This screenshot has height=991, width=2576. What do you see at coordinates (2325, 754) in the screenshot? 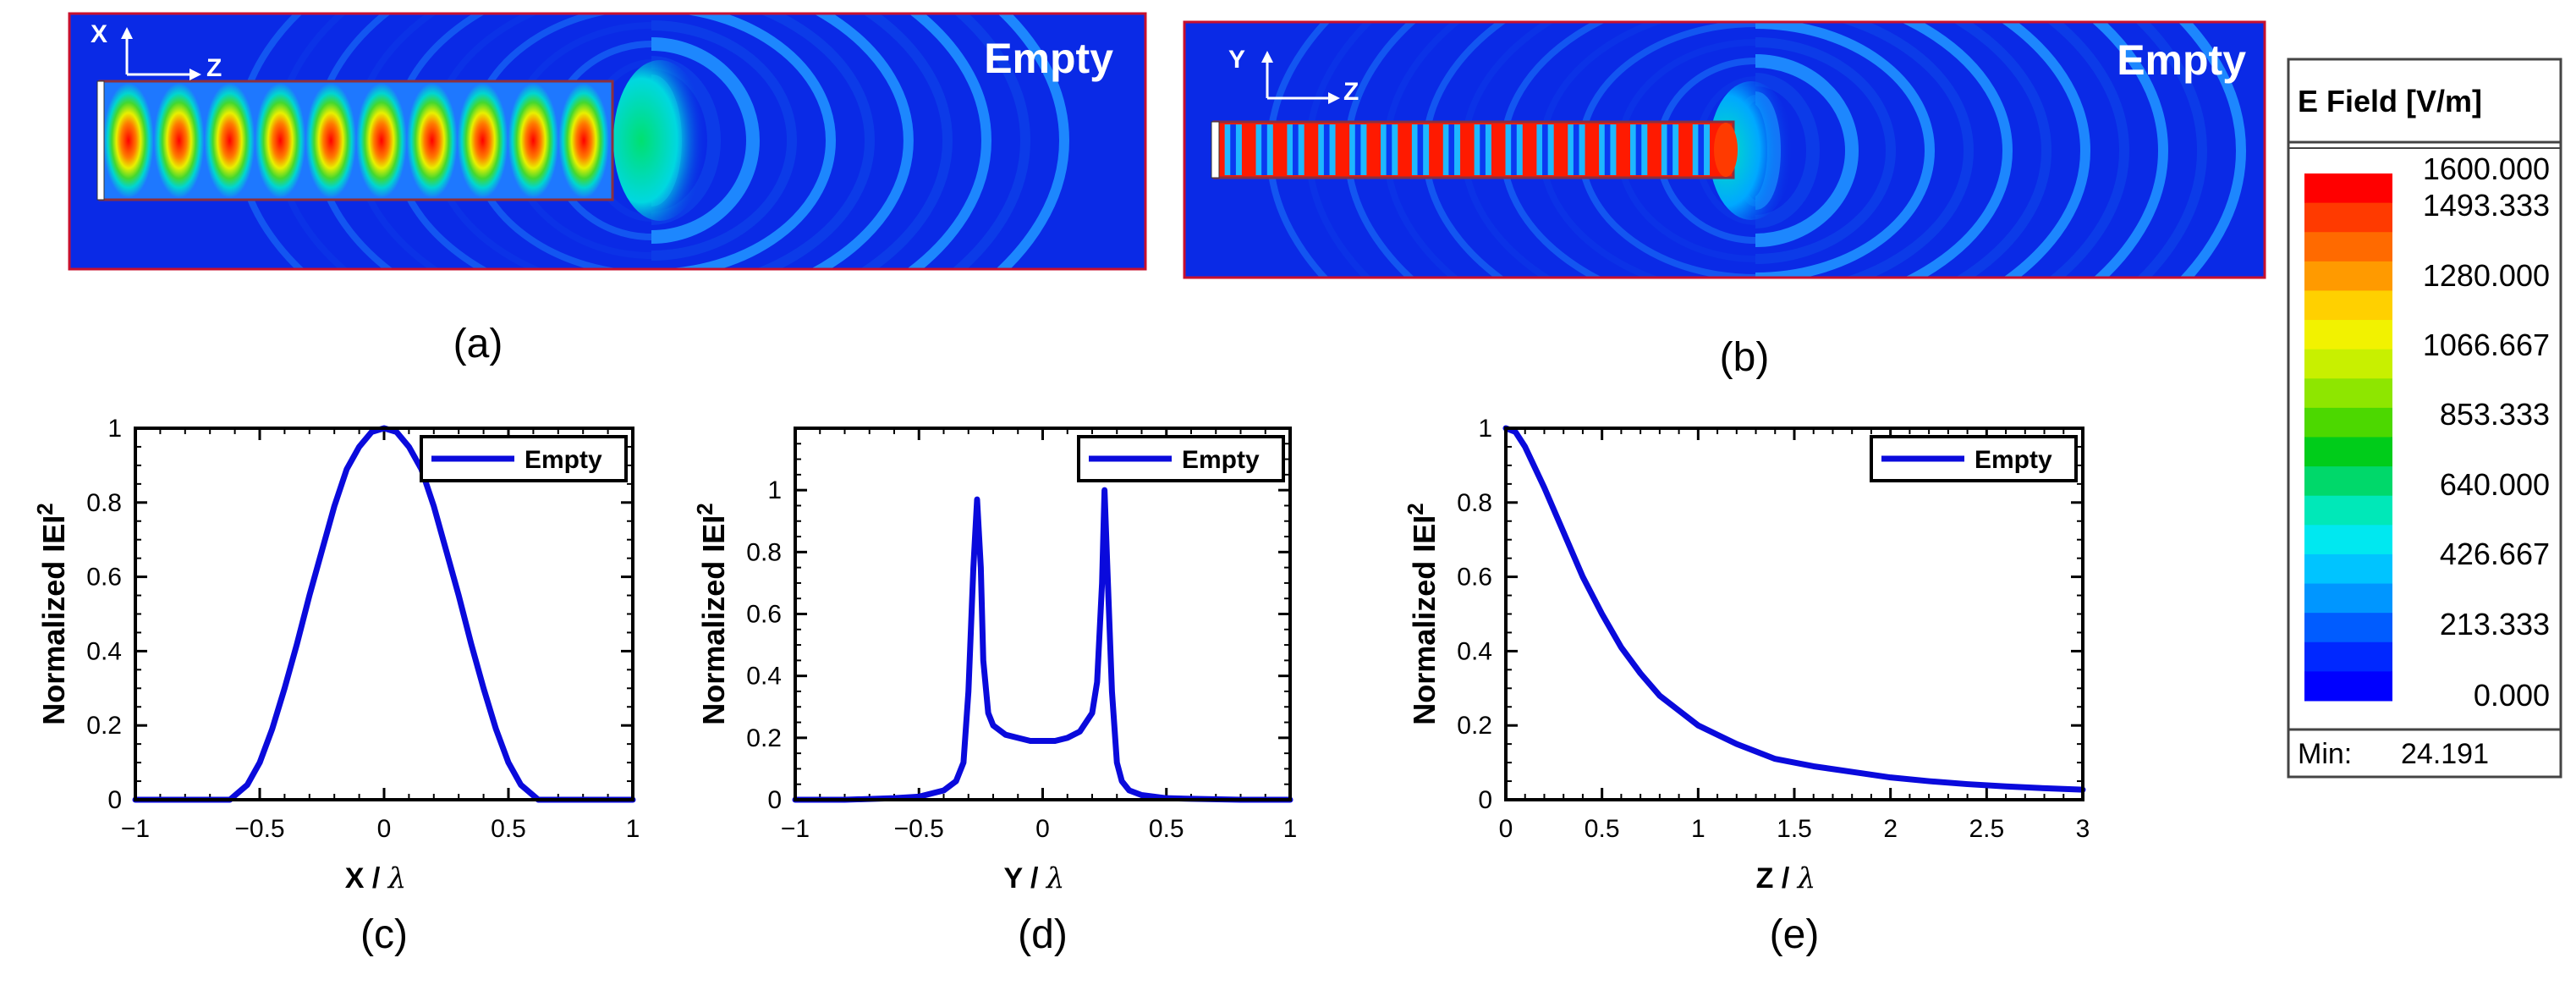
I see `colorbar-min-label: Min:` at bounding box center [2325, 754].